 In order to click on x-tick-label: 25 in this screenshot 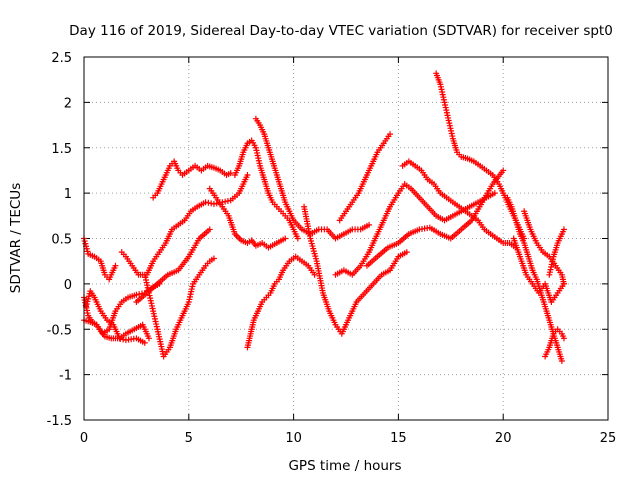, I will do `click(608, 438)`.